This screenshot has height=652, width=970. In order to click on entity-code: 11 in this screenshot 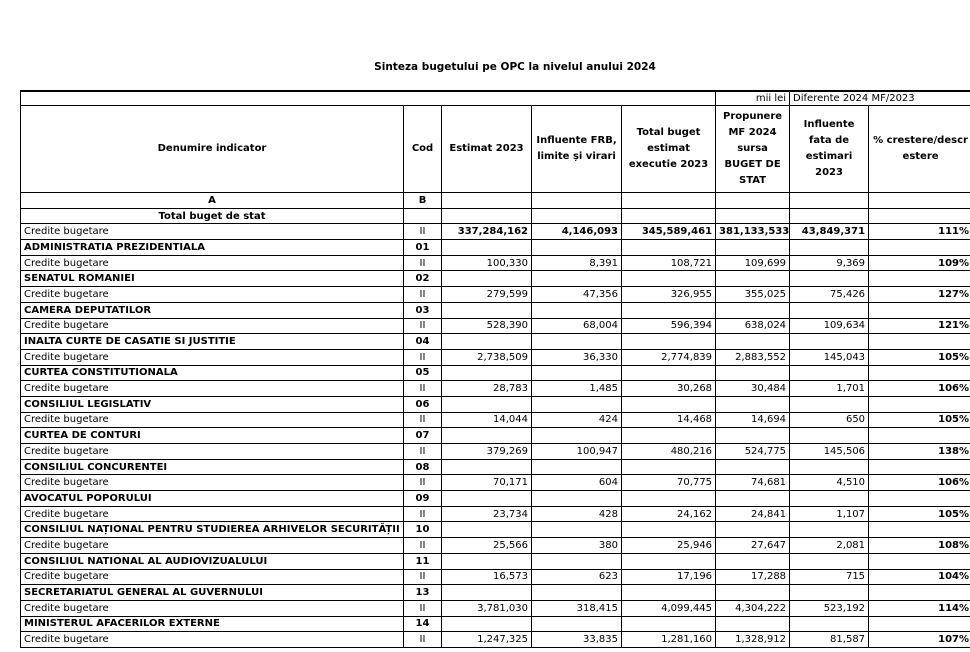, I will do `click(422, 561)`.